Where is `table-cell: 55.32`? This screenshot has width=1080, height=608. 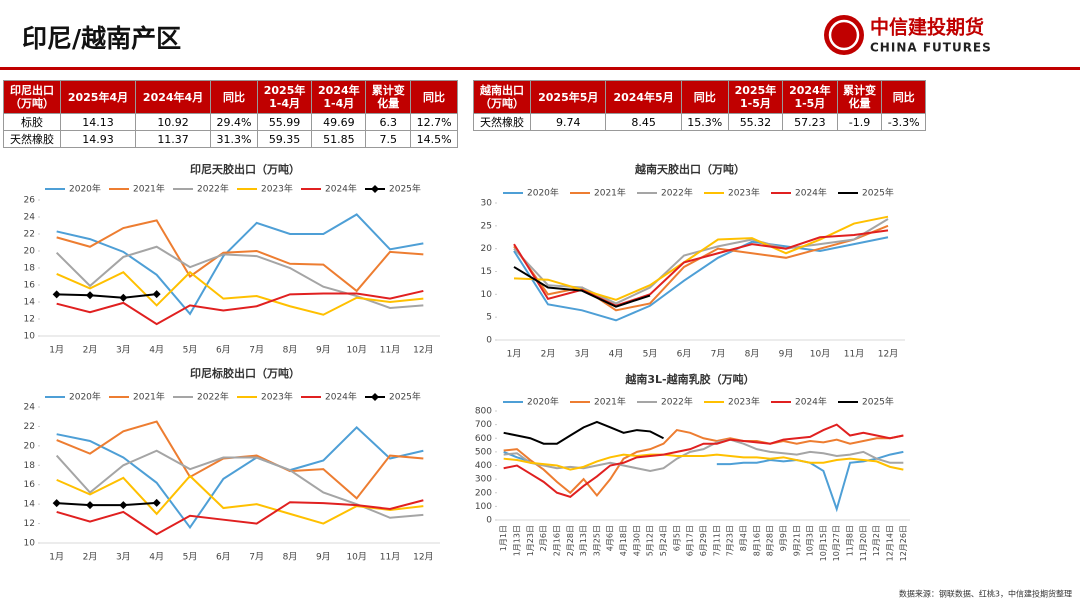 table-cell: 55.32 is located at coordinates (755, 122).